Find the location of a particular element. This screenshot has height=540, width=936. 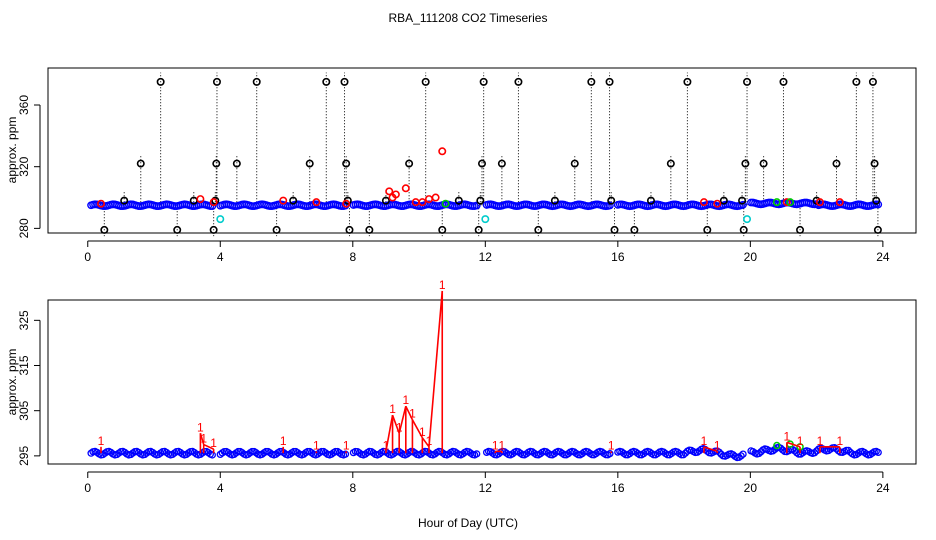

bottom-x-axis: 0 4 8 12 16 20 24 is located at coordinates (487, 483).